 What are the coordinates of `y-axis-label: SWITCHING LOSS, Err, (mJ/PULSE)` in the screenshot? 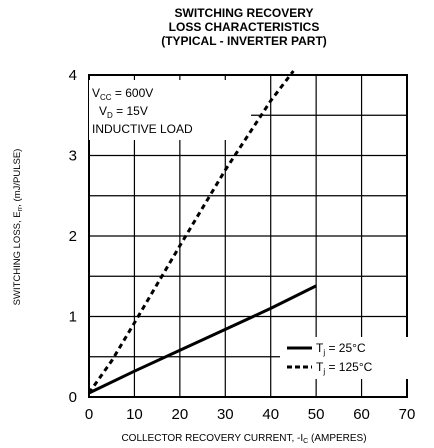 It's located at (18, 227).